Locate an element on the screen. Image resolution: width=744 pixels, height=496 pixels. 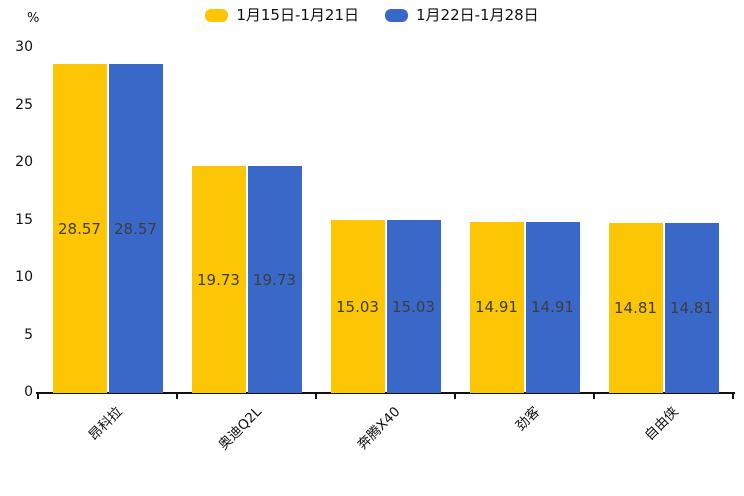
legend-item-week1: 1月15日-1月21日 is located at coordinates (282, 15).